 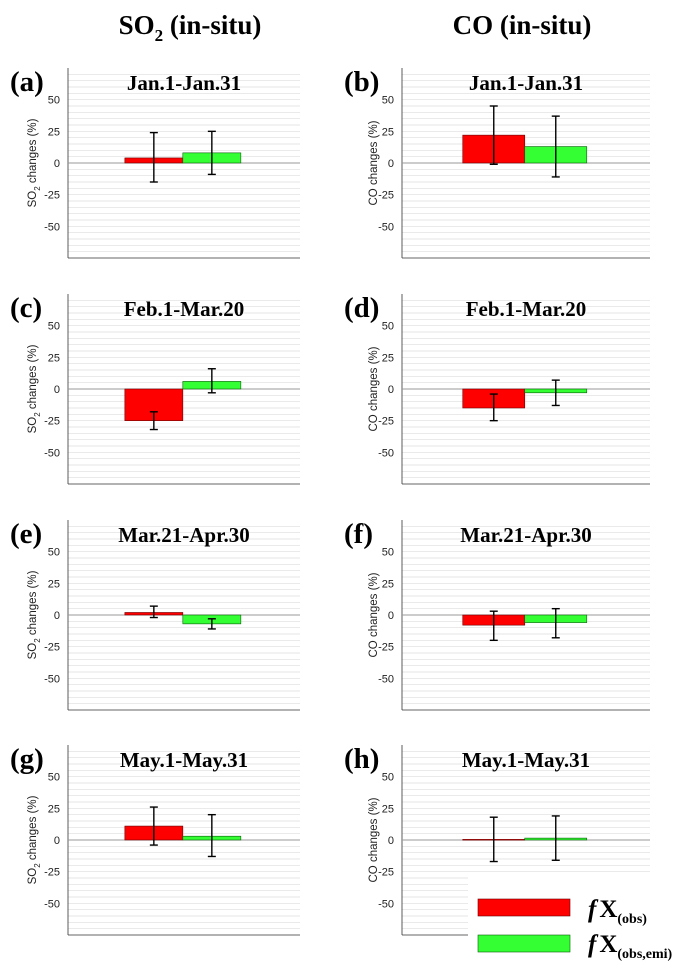 What do you see at coordinates (26, 308) in the screenshot?
I see `panel-letter: (c)` at bounding box center [26, 308].